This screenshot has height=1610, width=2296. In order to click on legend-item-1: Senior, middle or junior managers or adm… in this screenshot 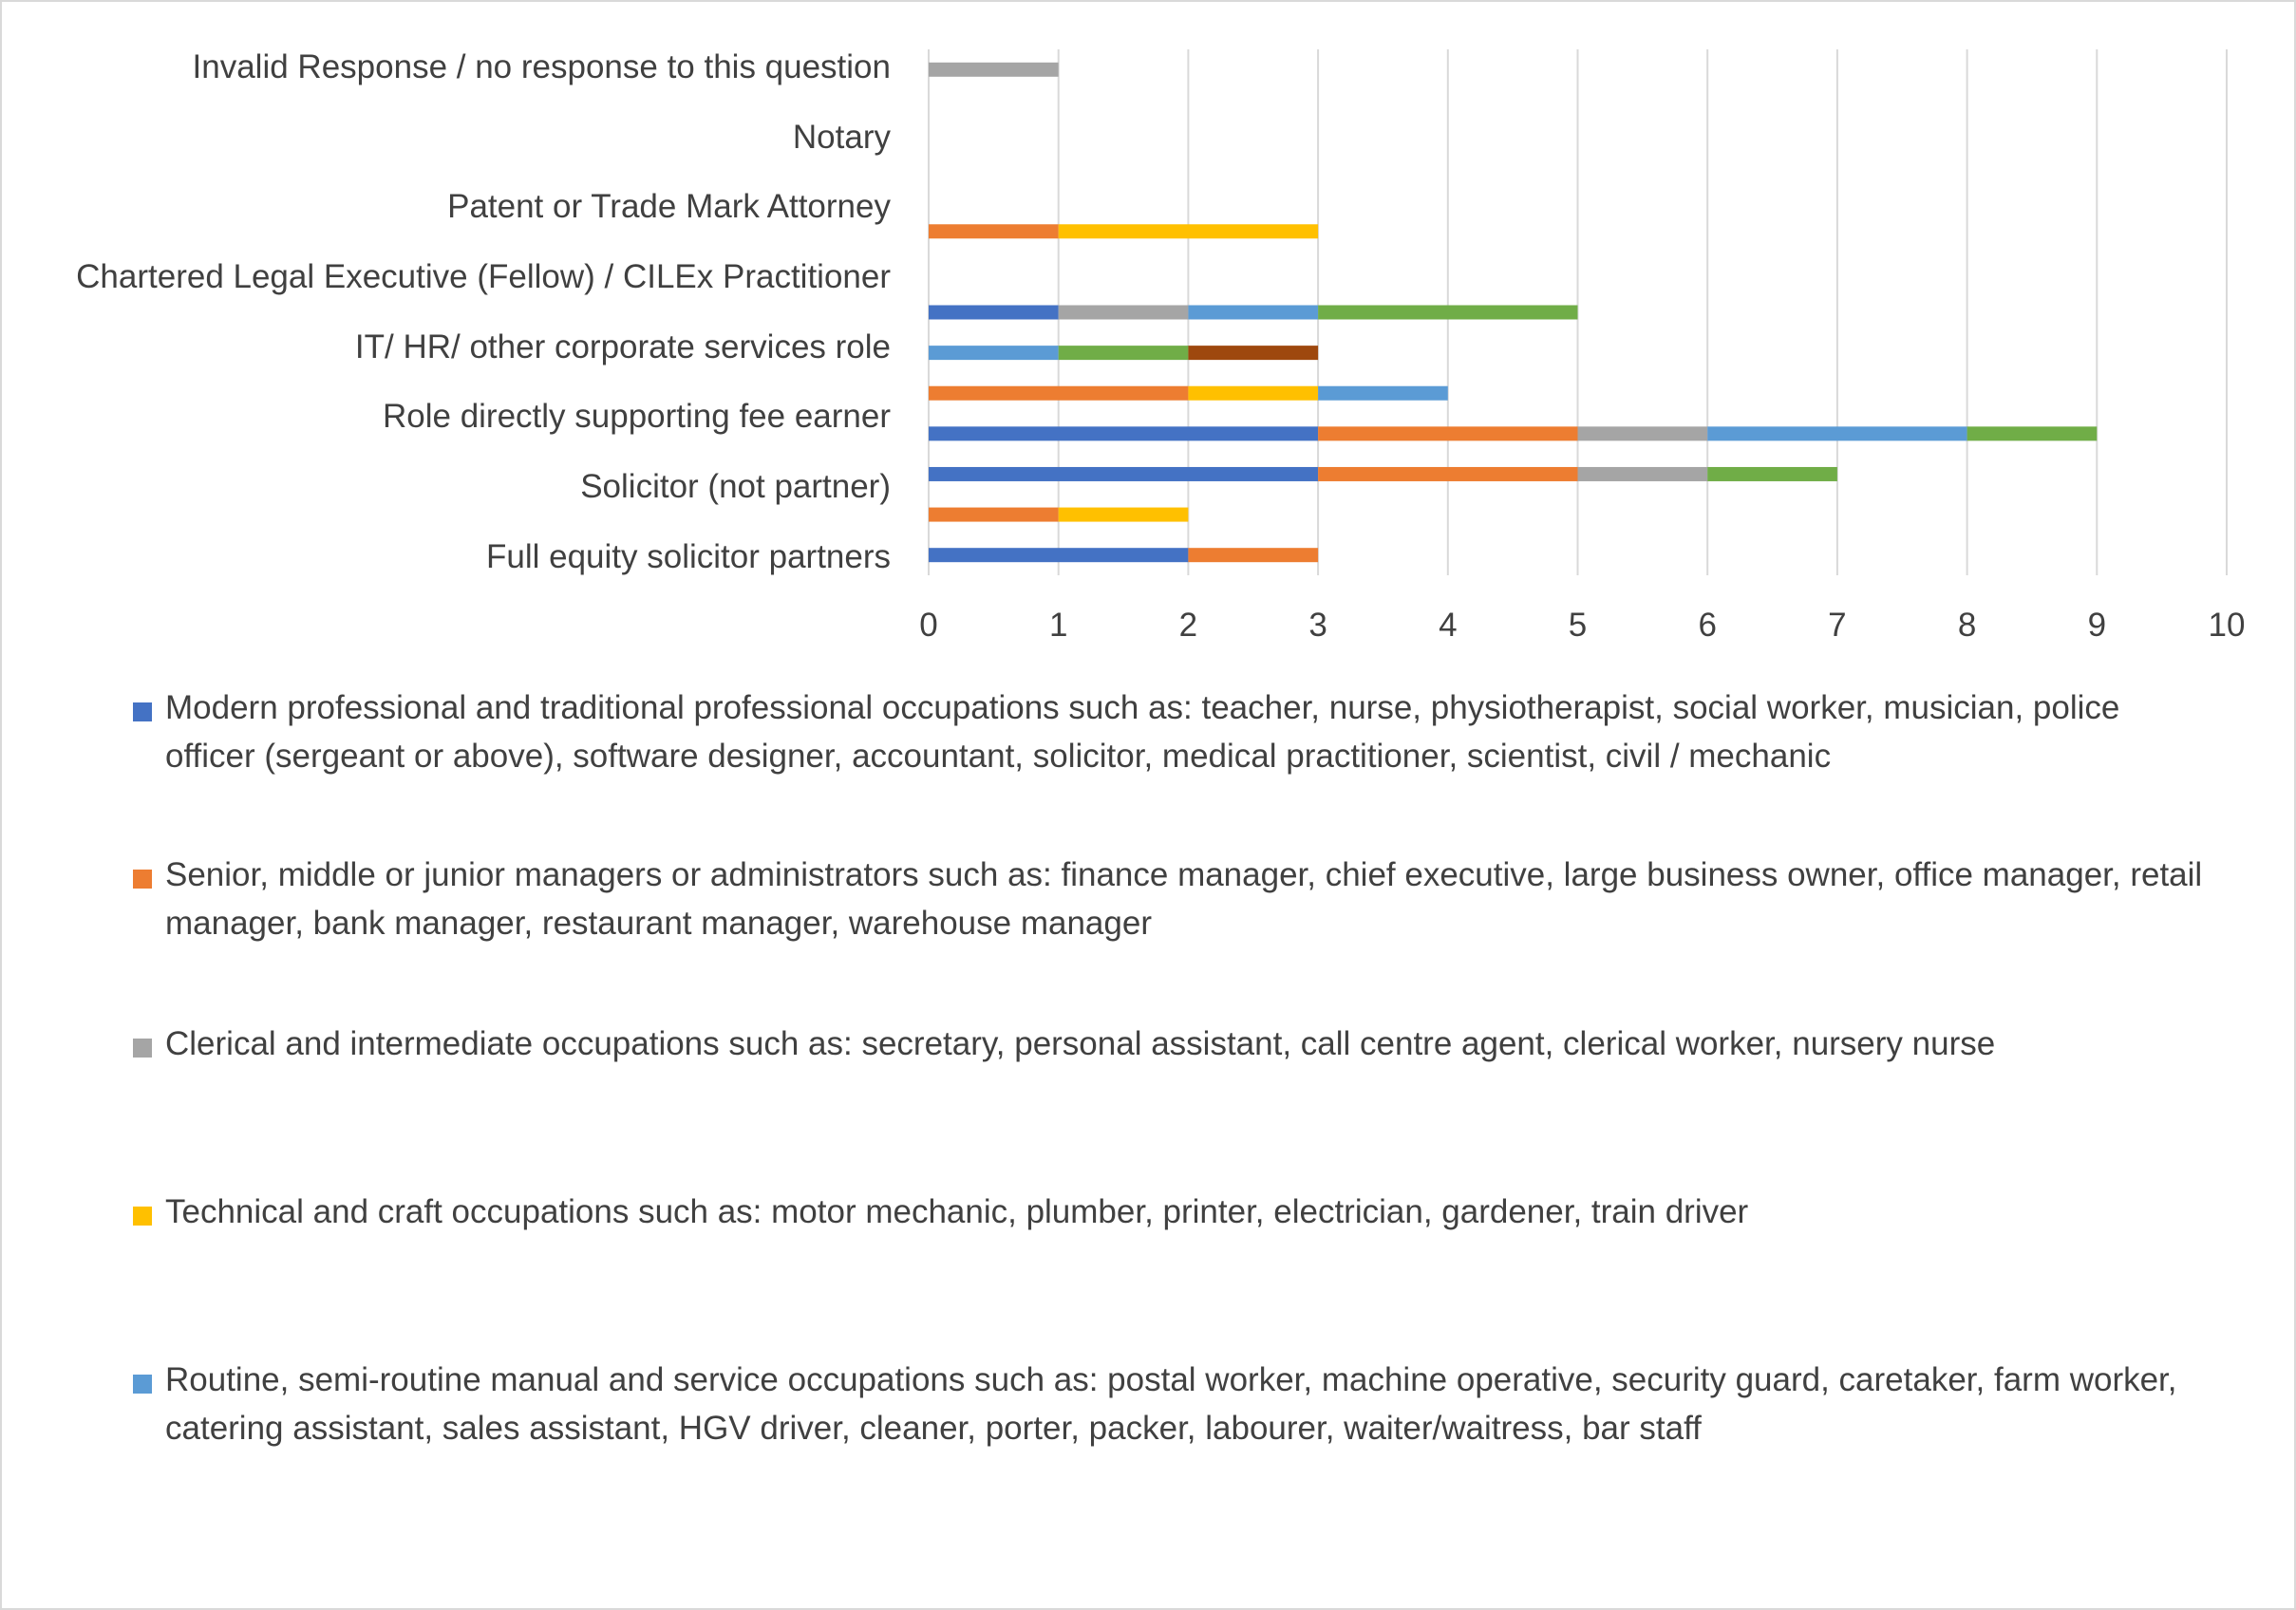, I will do `click(1168, 899)`.